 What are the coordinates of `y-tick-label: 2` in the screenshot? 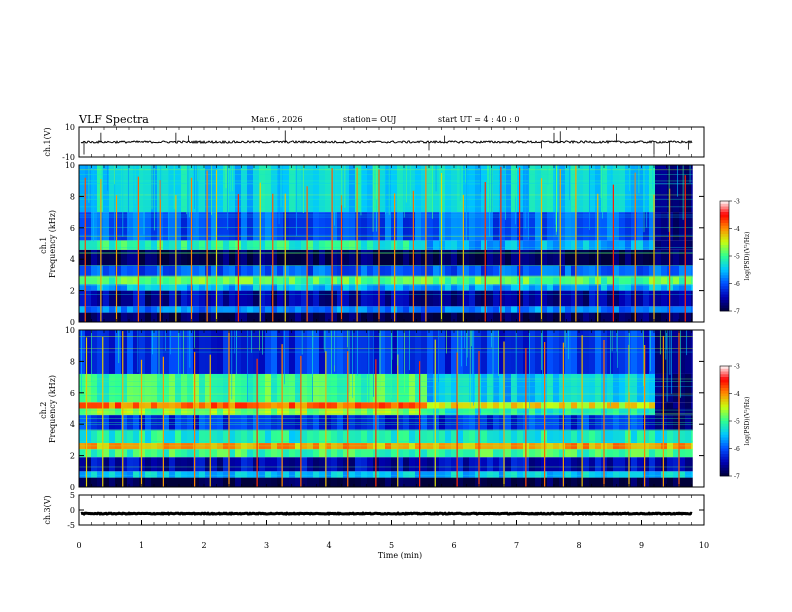 It's located at (72, 291).